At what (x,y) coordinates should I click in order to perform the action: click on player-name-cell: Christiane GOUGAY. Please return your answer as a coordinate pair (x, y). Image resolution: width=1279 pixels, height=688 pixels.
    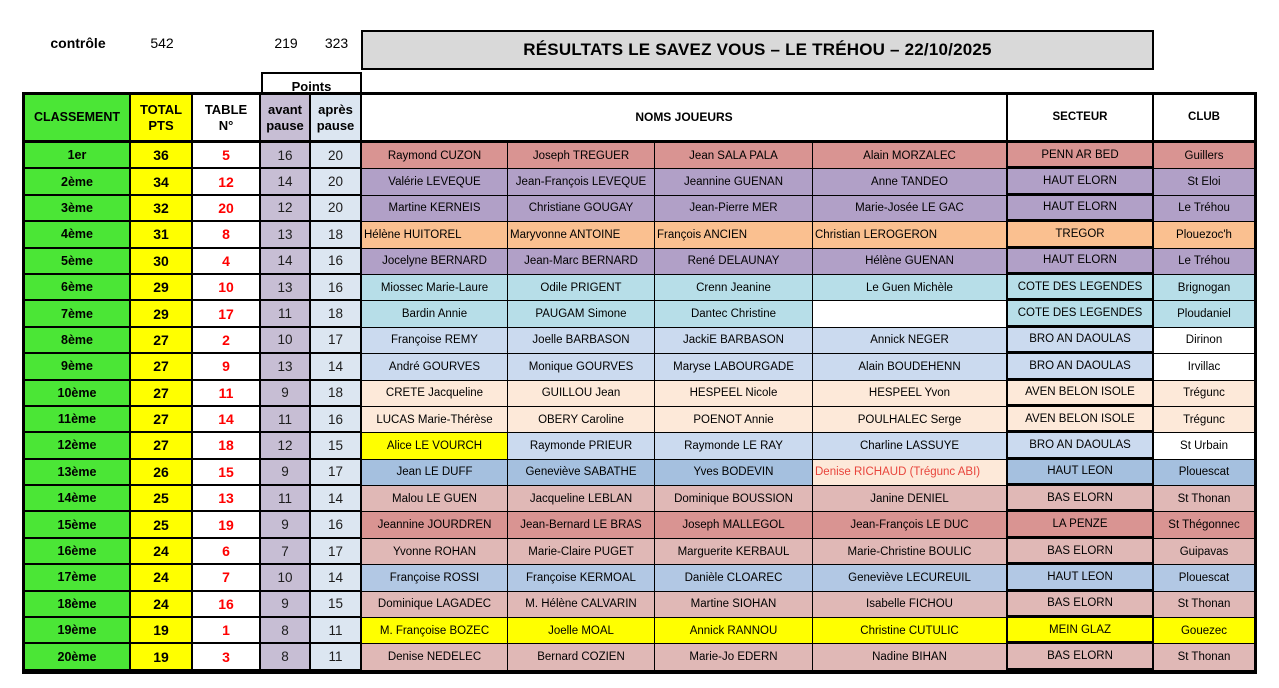
    Looking at the image, I should click on (581, 209).